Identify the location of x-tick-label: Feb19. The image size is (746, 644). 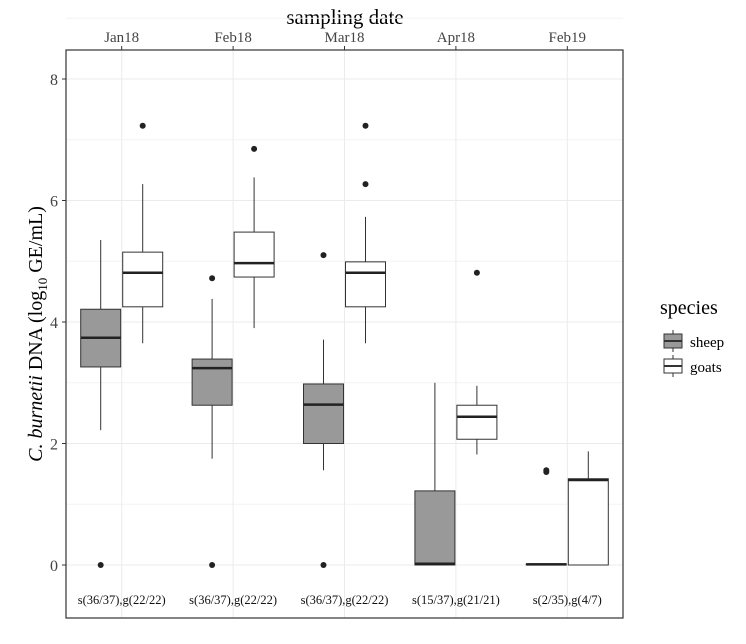
(568, 38).